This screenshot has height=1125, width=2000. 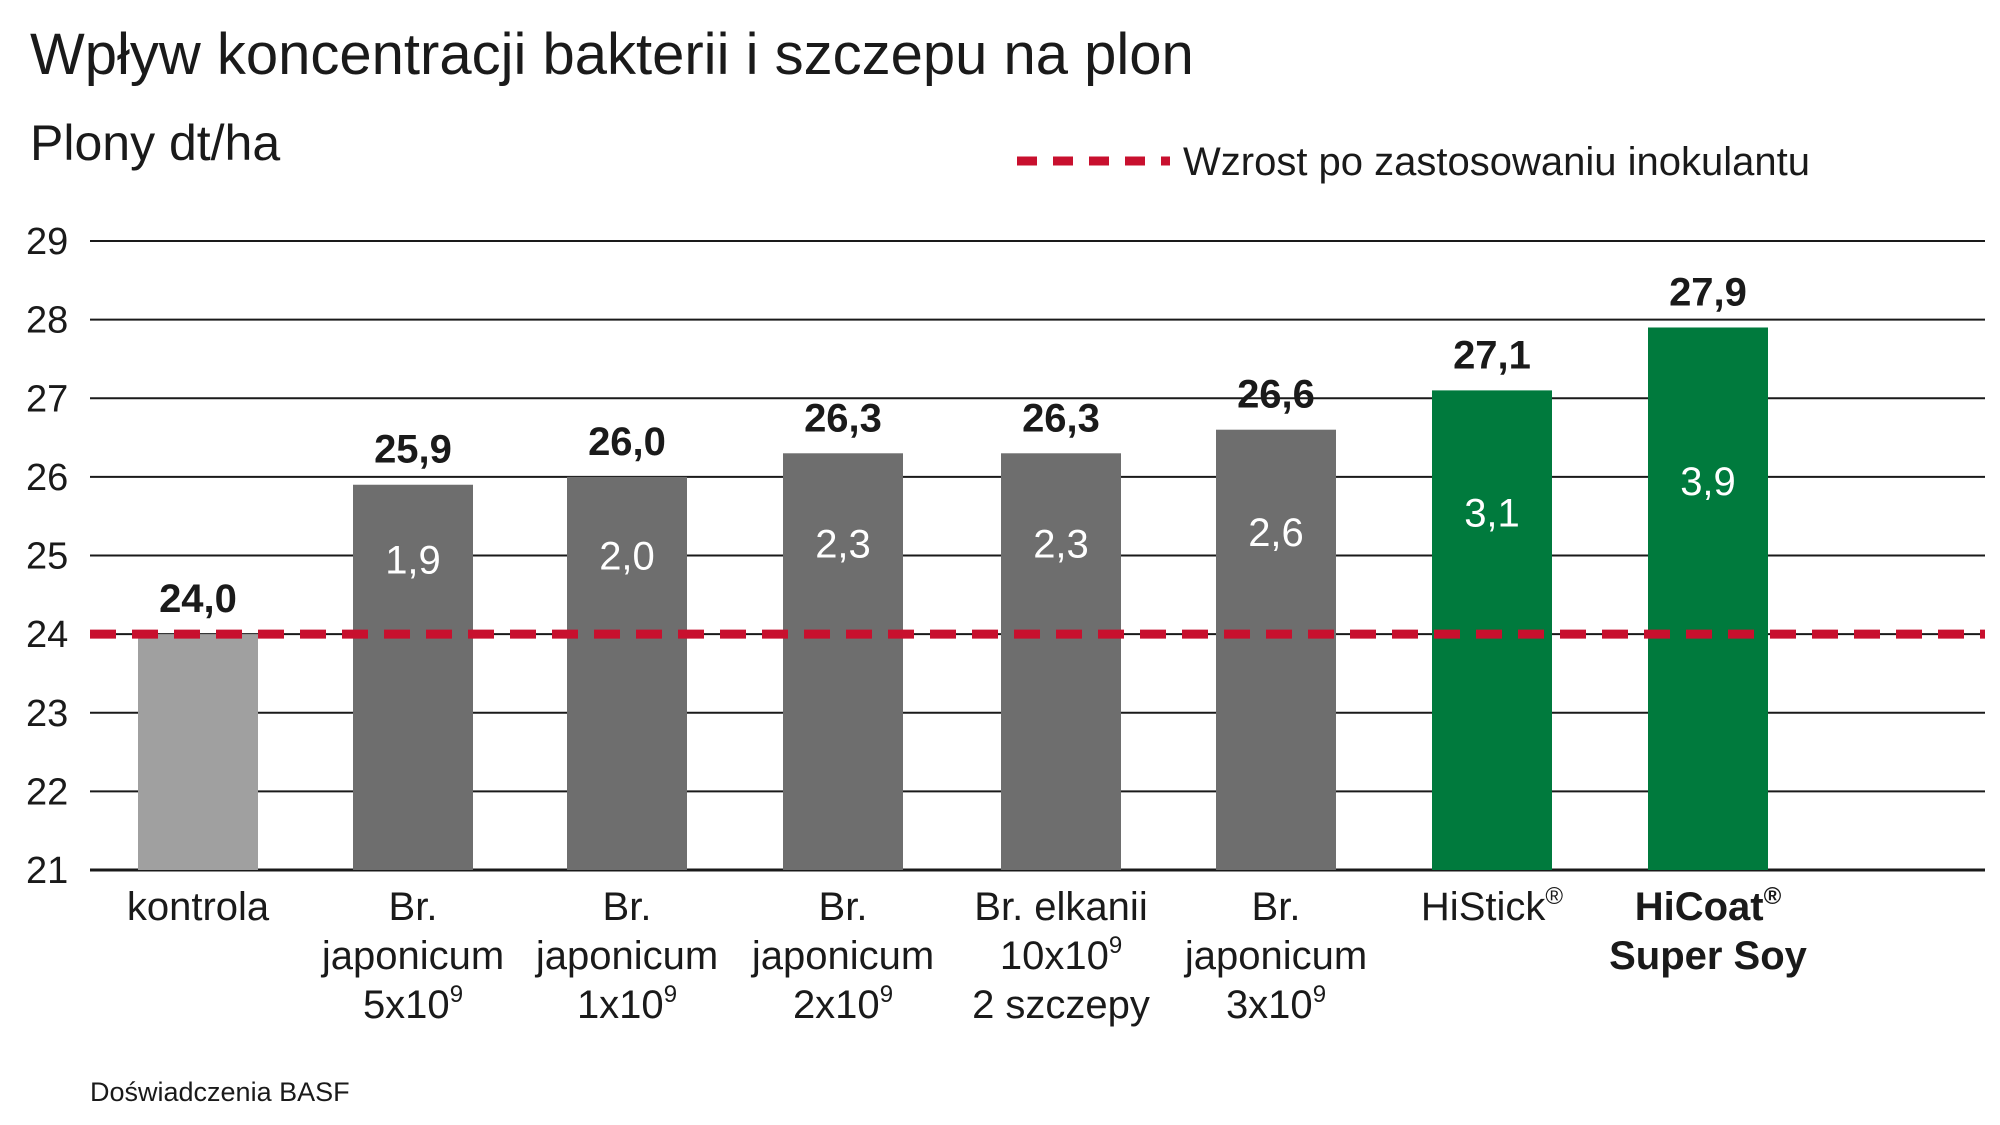 What do you see at coordinates (627, 442) in the screenshot?
I see `bar-value-label: 26,0` at bounding box center [627, 442].